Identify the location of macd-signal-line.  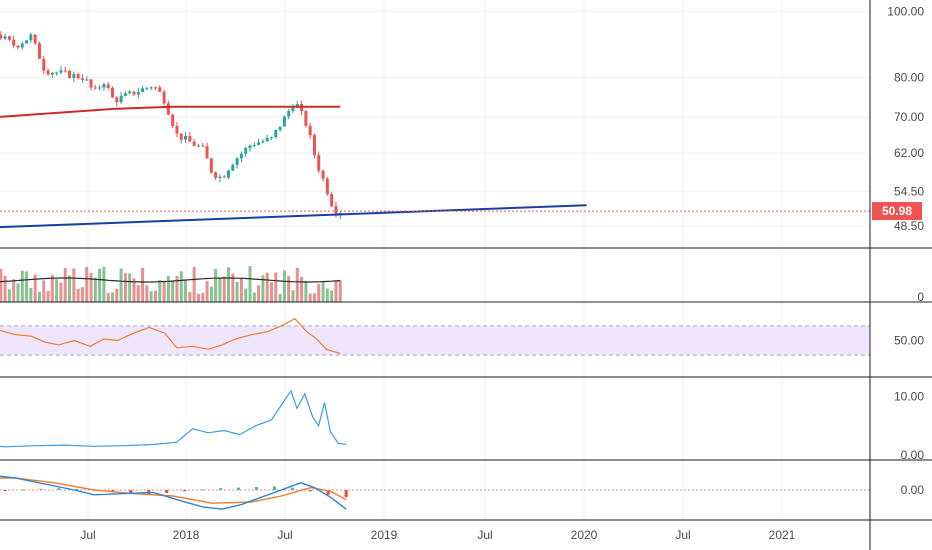
(173, 490).